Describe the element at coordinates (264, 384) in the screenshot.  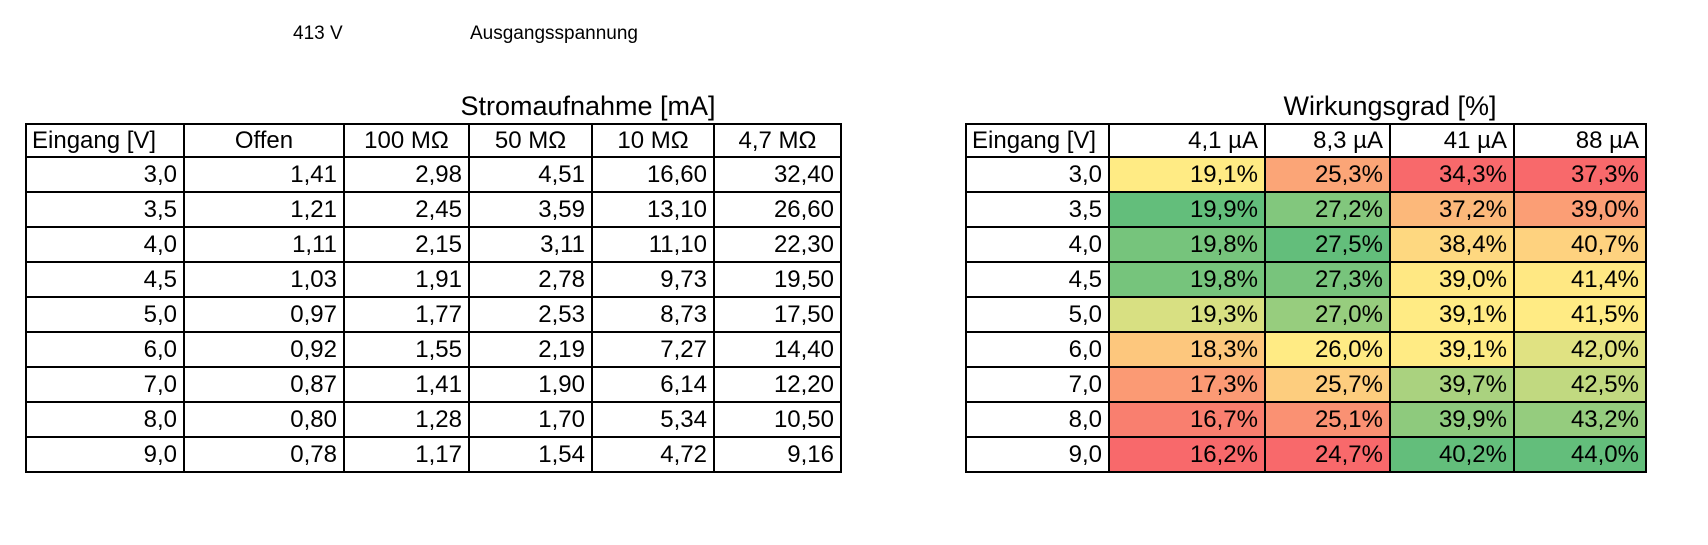
I see `value-cell: 0,87` at that location.